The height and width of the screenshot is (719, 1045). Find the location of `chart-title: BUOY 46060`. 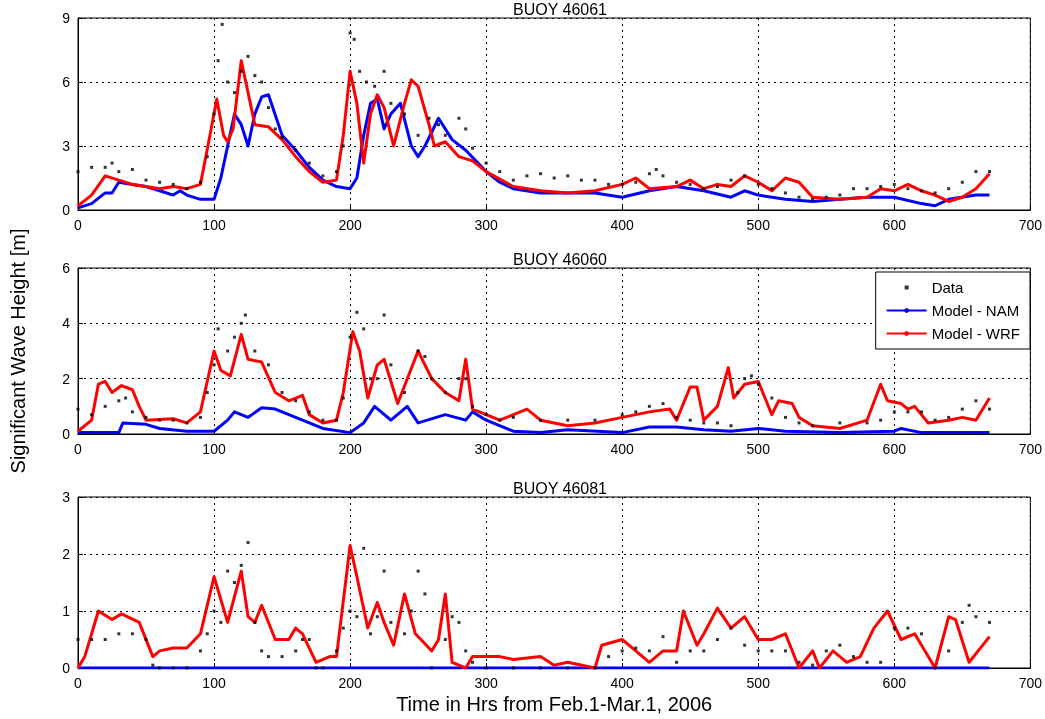

chart-title: BUOY 46060 is located at coordinates (560, 259).